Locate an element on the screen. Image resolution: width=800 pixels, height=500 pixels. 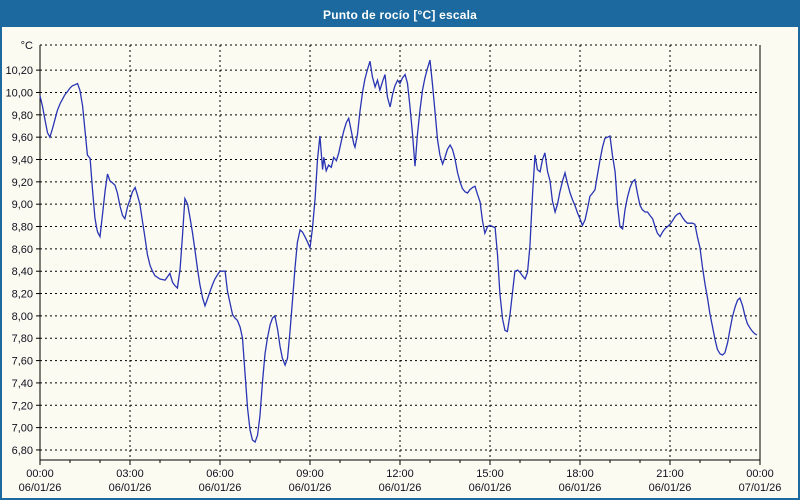
y-axis-unit-label: °C is located at coordinates (27, 46).